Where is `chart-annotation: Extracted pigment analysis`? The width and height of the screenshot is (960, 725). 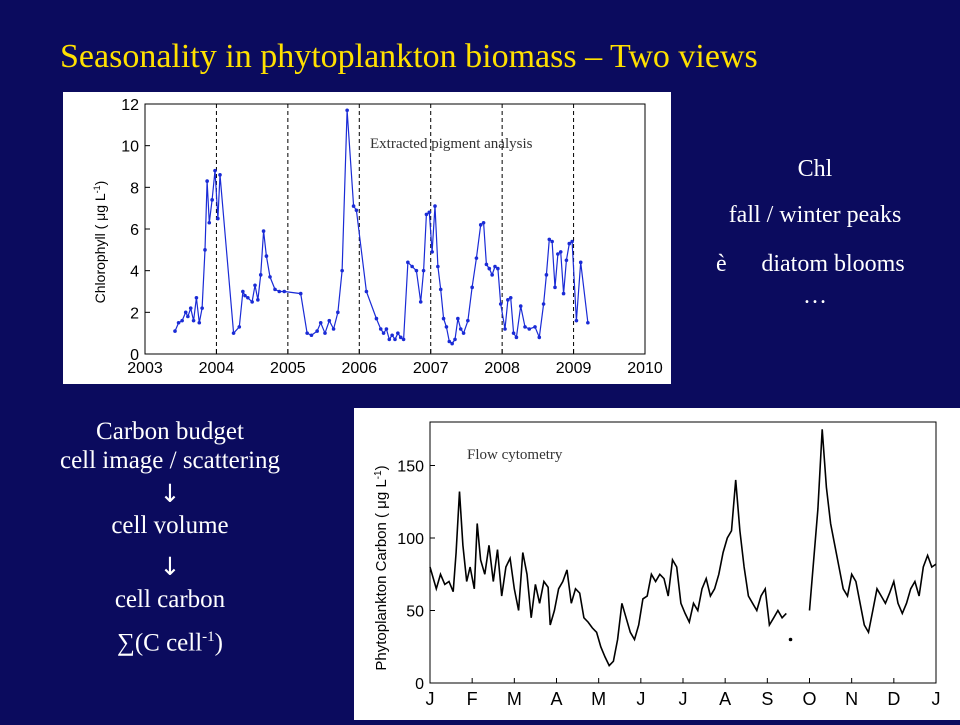
chart-annotation: Extracted pigment analysis is located at coordinates (451, 144).